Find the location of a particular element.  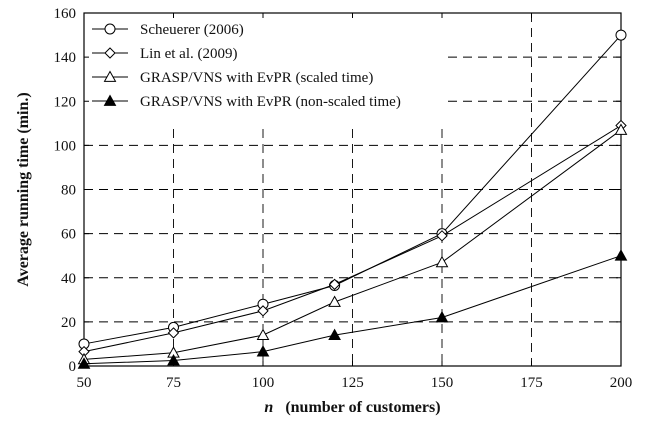

x-tick-label: 50 is located at coordinates (84, 383).